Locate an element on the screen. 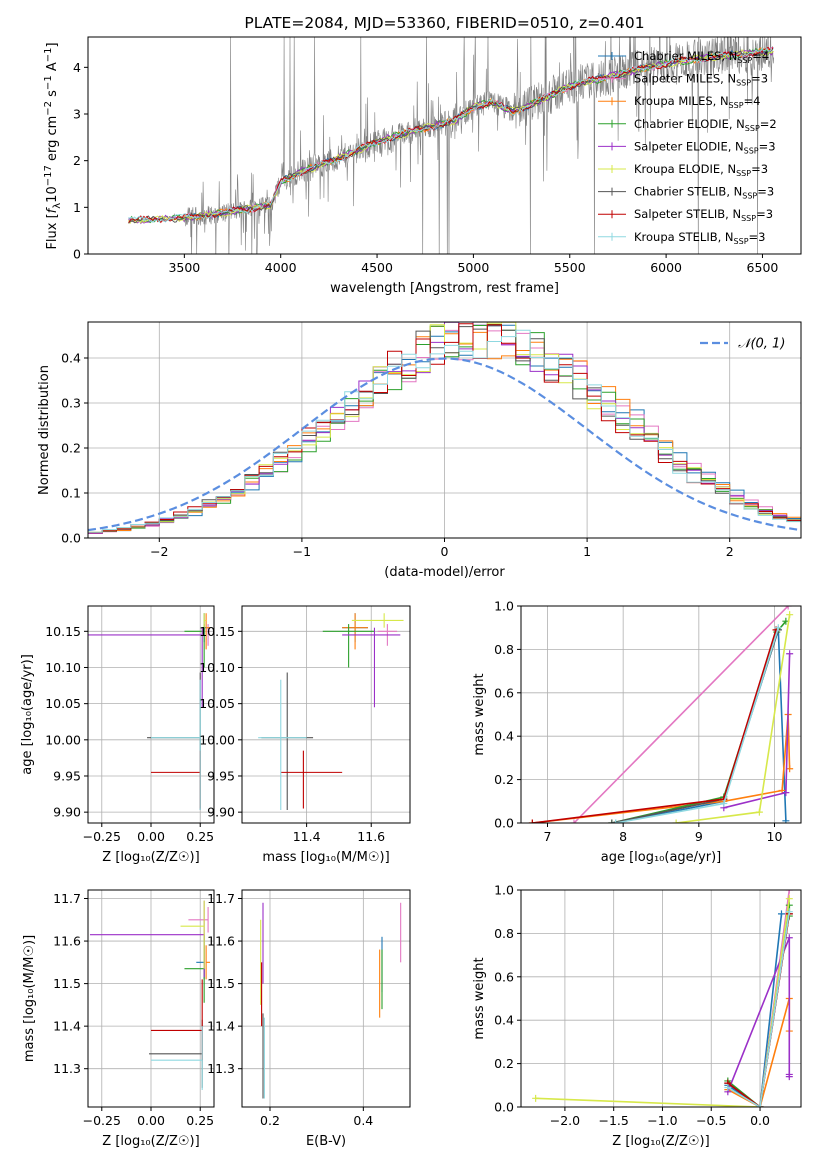  mass_vs_Z-ytick-label: 11.3 is located at coordinates (67, 1068).